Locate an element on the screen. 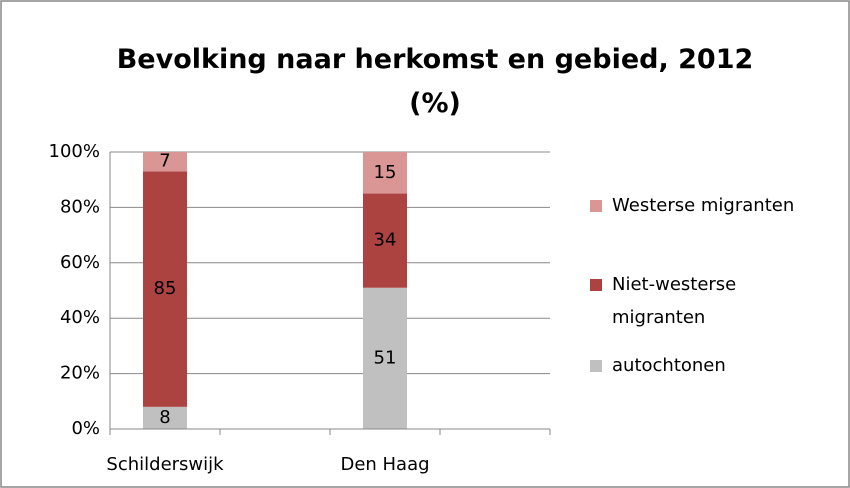 The height and width of the screenshot is (488, 850). data-label: 7 is located at coordinates (164, 161).